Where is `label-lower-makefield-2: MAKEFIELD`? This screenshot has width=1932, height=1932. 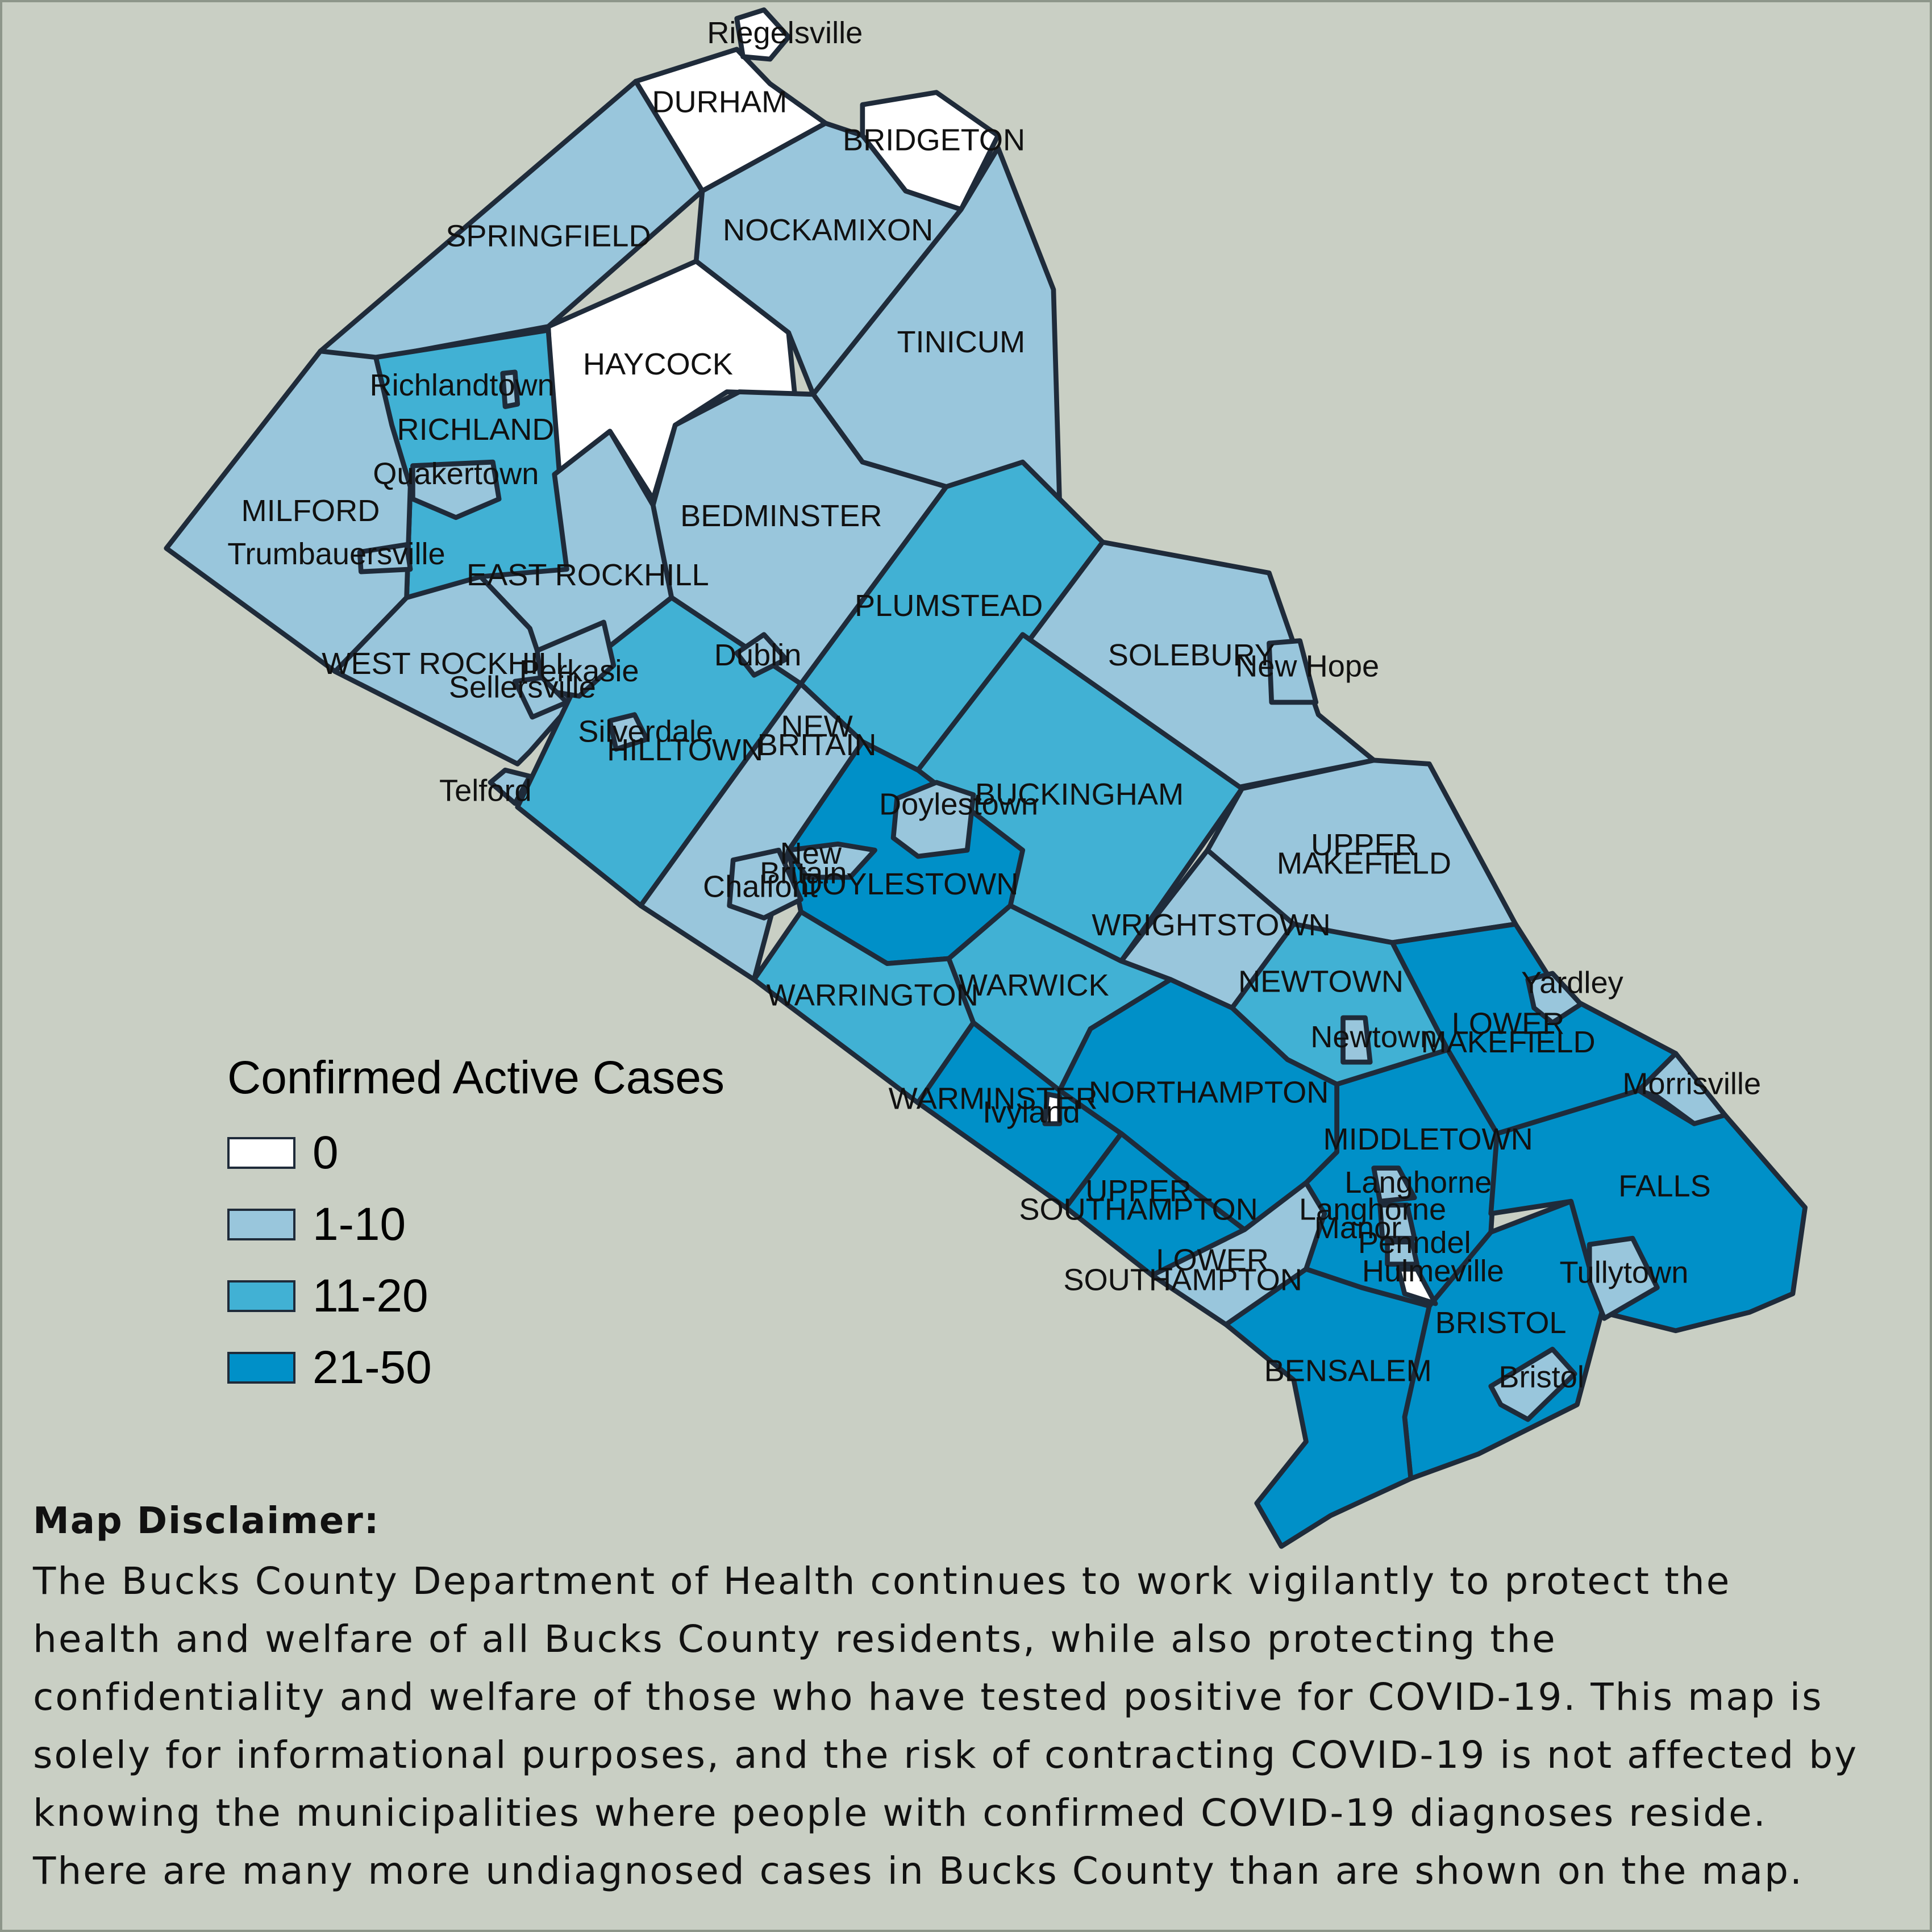 label-lower-makefield-2: MAKEFIELD is located at coordinates (1508, 1042).